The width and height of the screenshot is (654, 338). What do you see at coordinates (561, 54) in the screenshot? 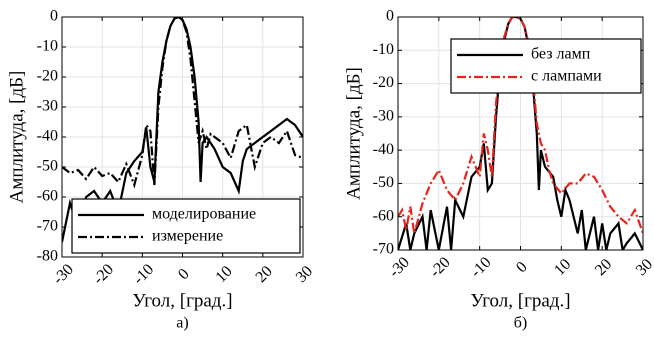
I see `legend-label: без ламп` at bounding box center [561, 54].